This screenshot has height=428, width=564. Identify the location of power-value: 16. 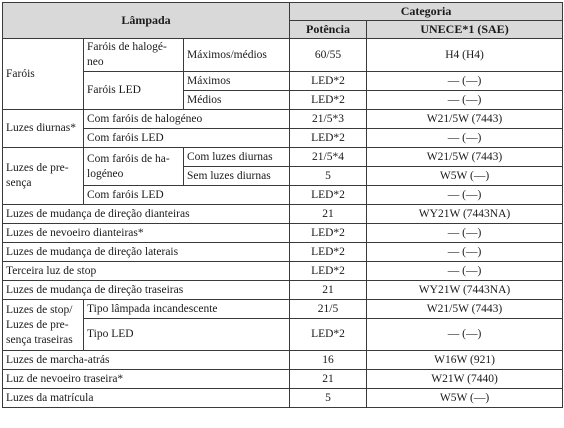
(328, 360).